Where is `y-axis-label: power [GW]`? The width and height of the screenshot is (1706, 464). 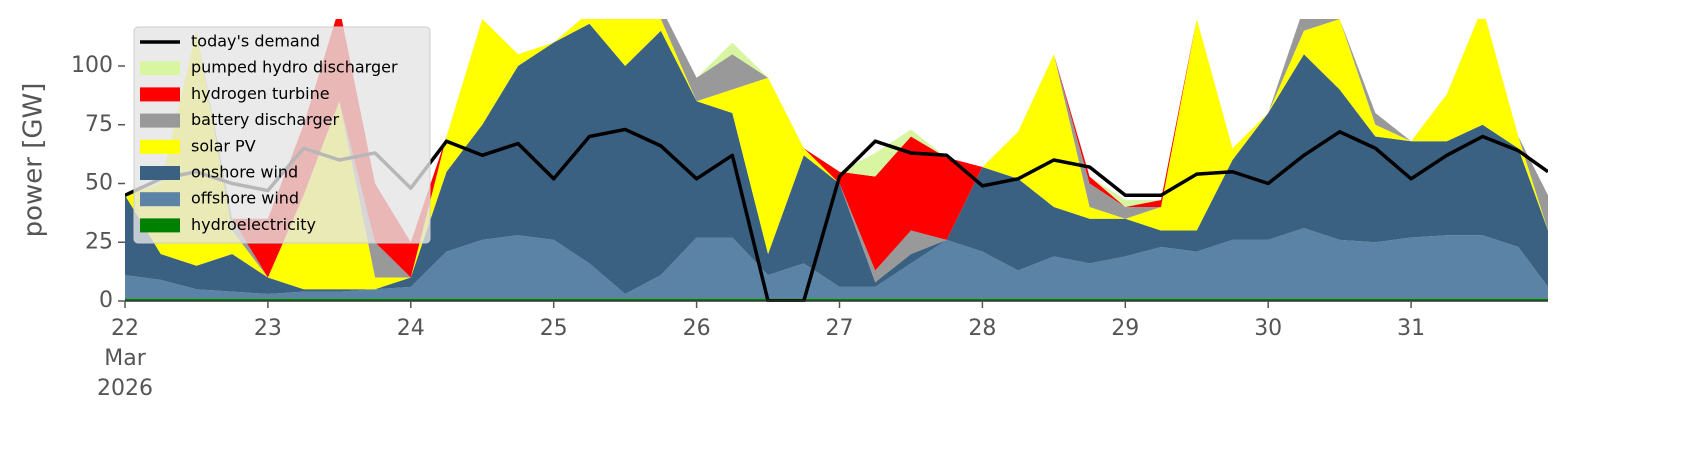
y-axis-label: power [GW] is located at coordinates (34, 160).